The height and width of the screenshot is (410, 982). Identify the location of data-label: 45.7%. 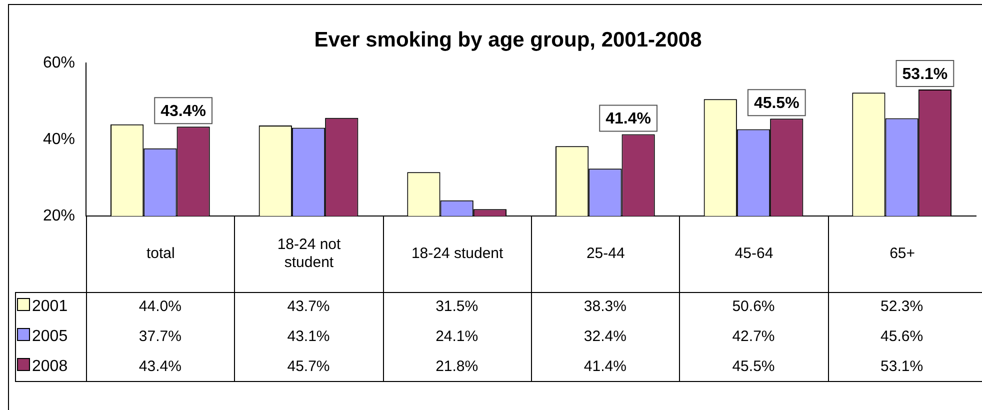
(308, 367).